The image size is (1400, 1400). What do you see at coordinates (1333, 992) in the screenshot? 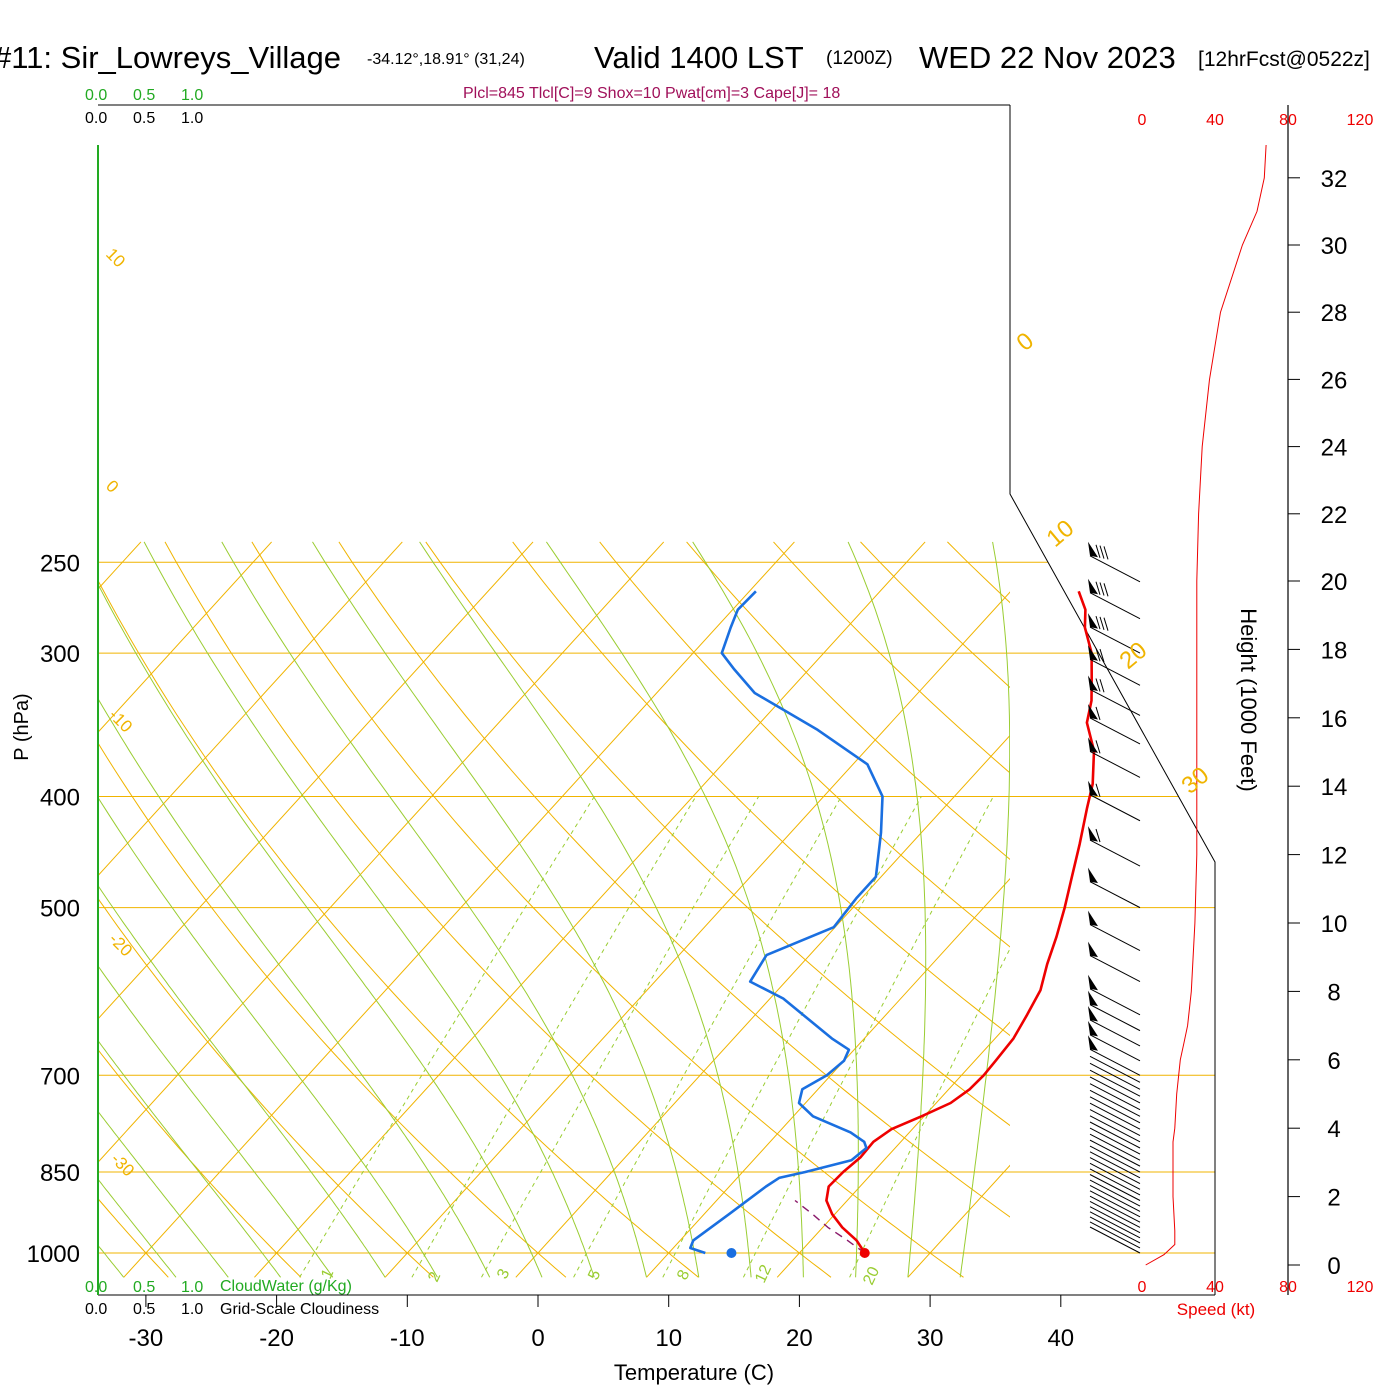
I see `height-tick-label: 8` at bounding box center [1333, 992].